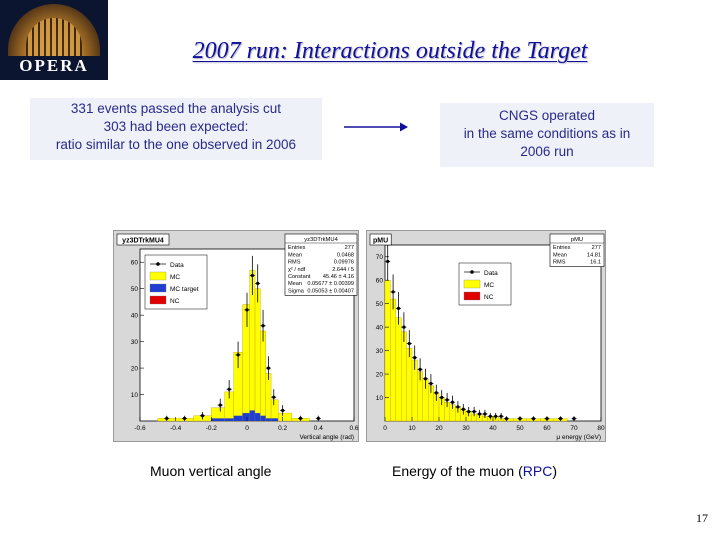 Image resolution: width=720 pixels, height=540 pixels. I want to click on opera-logo: OPERA, so click(54, 40).